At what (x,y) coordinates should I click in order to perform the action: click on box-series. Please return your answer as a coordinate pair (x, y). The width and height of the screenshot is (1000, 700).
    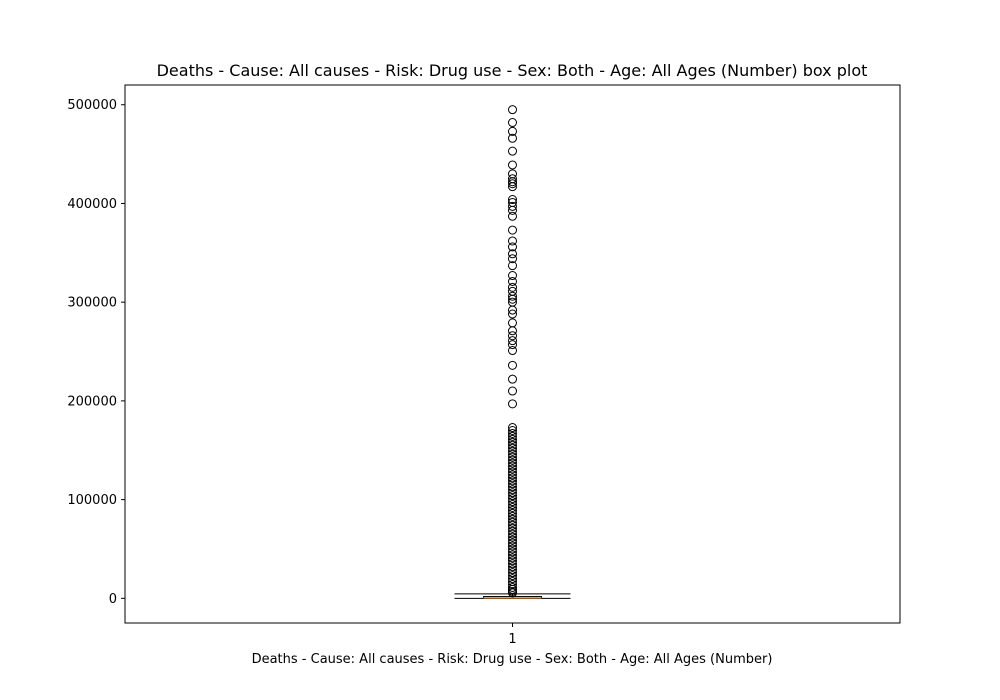
    Looking at the image, I should click on (512, 352).